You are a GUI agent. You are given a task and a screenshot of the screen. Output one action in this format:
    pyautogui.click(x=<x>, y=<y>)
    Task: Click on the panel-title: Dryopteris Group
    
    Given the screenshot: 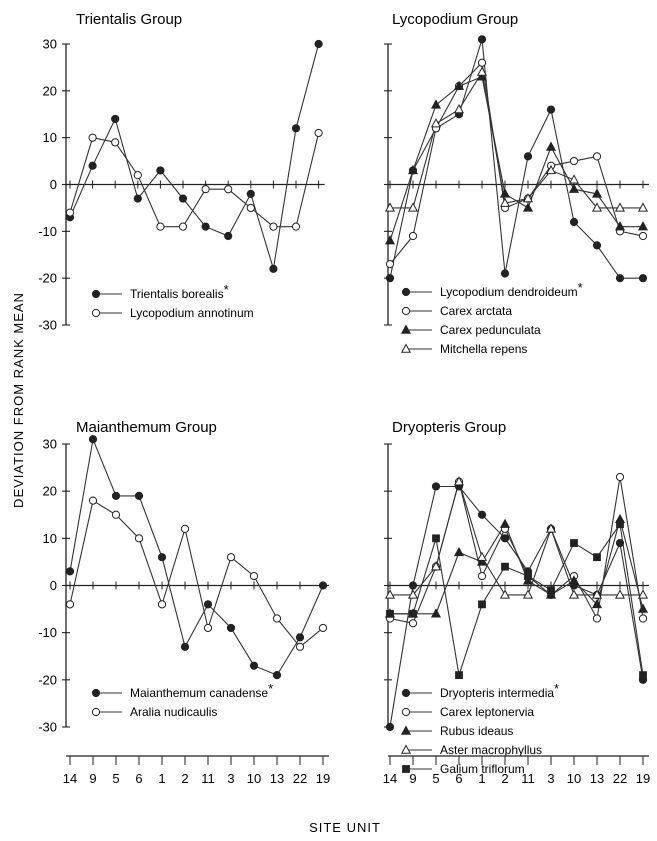 What is the action you would take?
    pyautogui.click(x=449, y=427)
    